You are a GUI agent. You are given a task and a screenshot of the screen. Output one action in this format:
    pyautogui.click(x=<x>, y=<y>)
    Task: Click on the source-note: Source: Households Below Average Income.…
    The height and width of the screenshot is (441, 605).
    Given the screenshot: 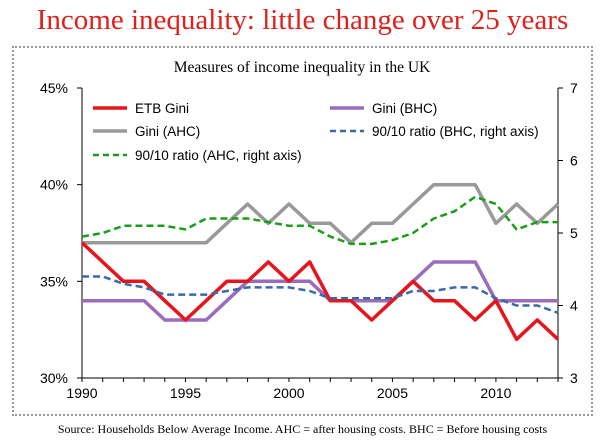 What is the action you would take?
    pyautogui.click(x=302, y=429)
    